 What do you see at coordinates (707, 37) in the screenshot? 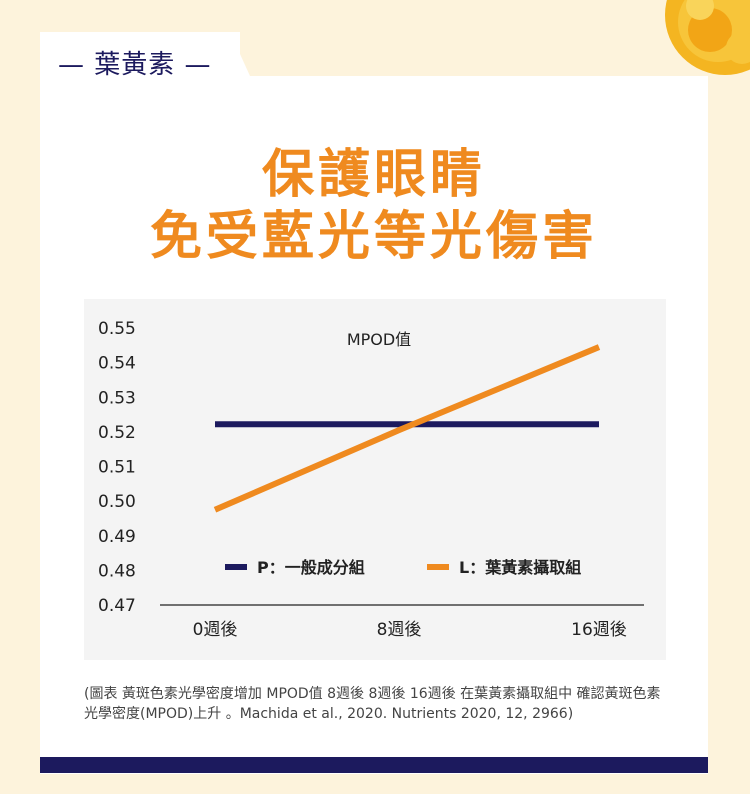
I see `marigold-flower-icon` at bounding box center [707, 37].